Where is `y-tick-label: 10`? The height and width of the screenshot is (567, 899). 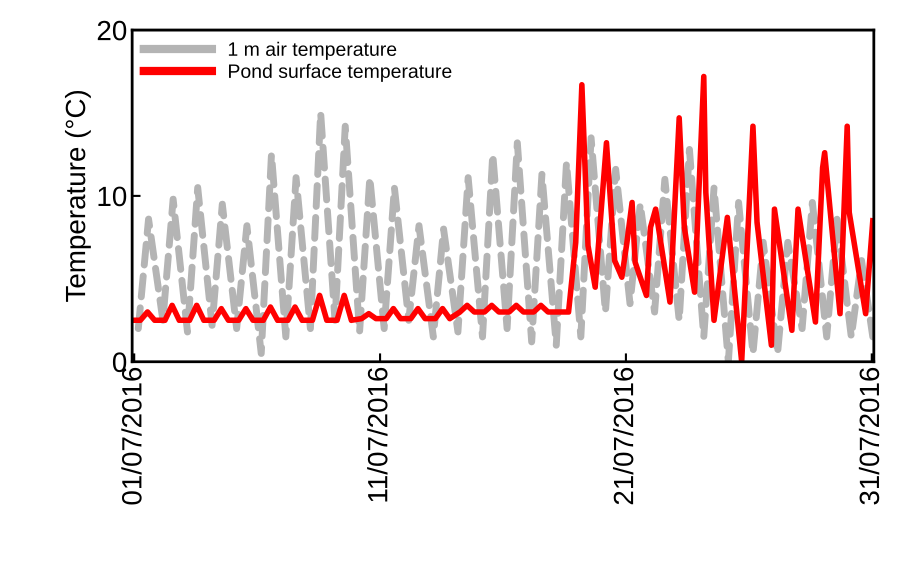 y-tick-label: 10 is located at coordinates (112, 196).